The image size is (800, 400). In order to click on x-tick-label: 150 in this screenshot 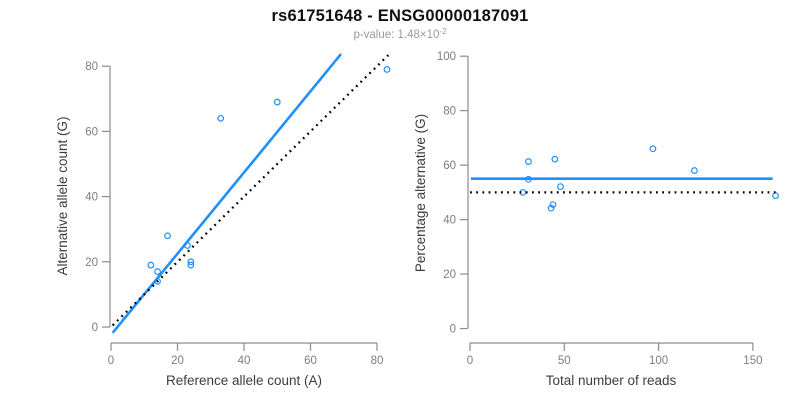, I will do `click(752, 361)`.